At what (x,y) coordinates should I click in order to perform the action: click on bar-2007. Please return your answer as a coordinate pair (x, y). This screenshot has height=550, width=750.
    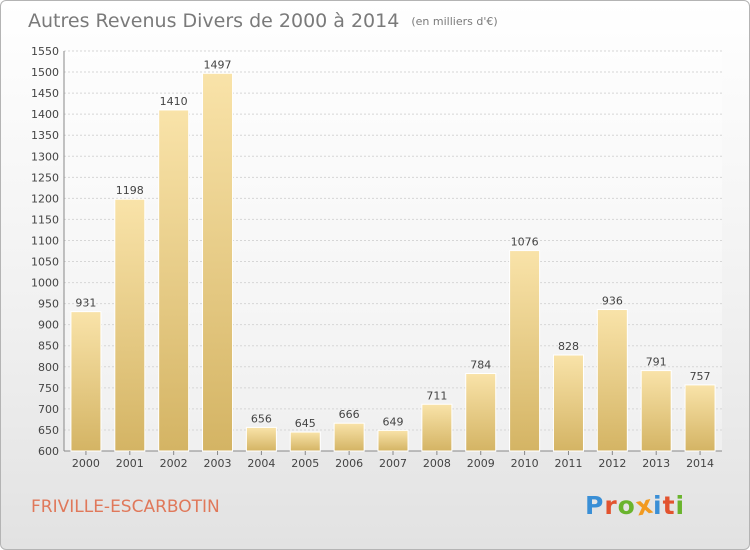
    Looking at the image, I should click on (393, 440).